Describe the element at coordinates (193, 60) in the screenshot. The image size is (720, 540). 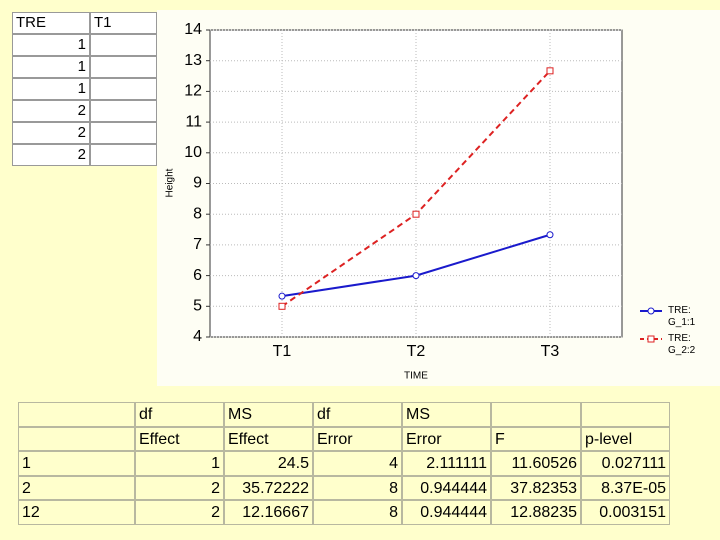
I see `y-tick-label: 13` at that location.